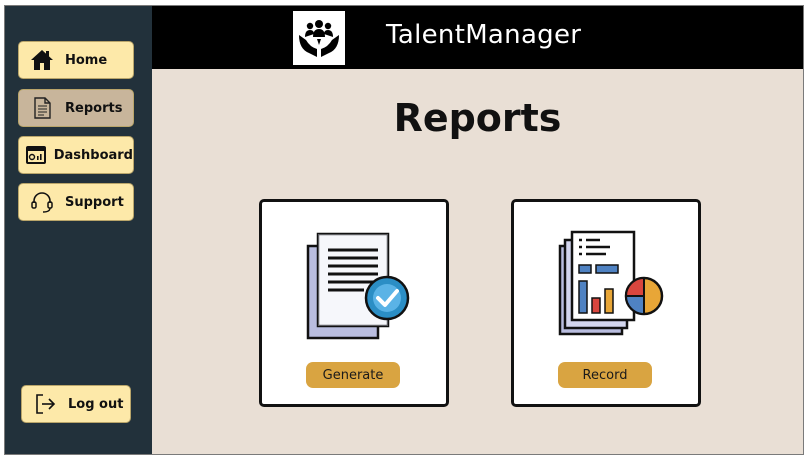  I want to click on sidebar-item-dashboard: Dashboard, so click(76, 155).